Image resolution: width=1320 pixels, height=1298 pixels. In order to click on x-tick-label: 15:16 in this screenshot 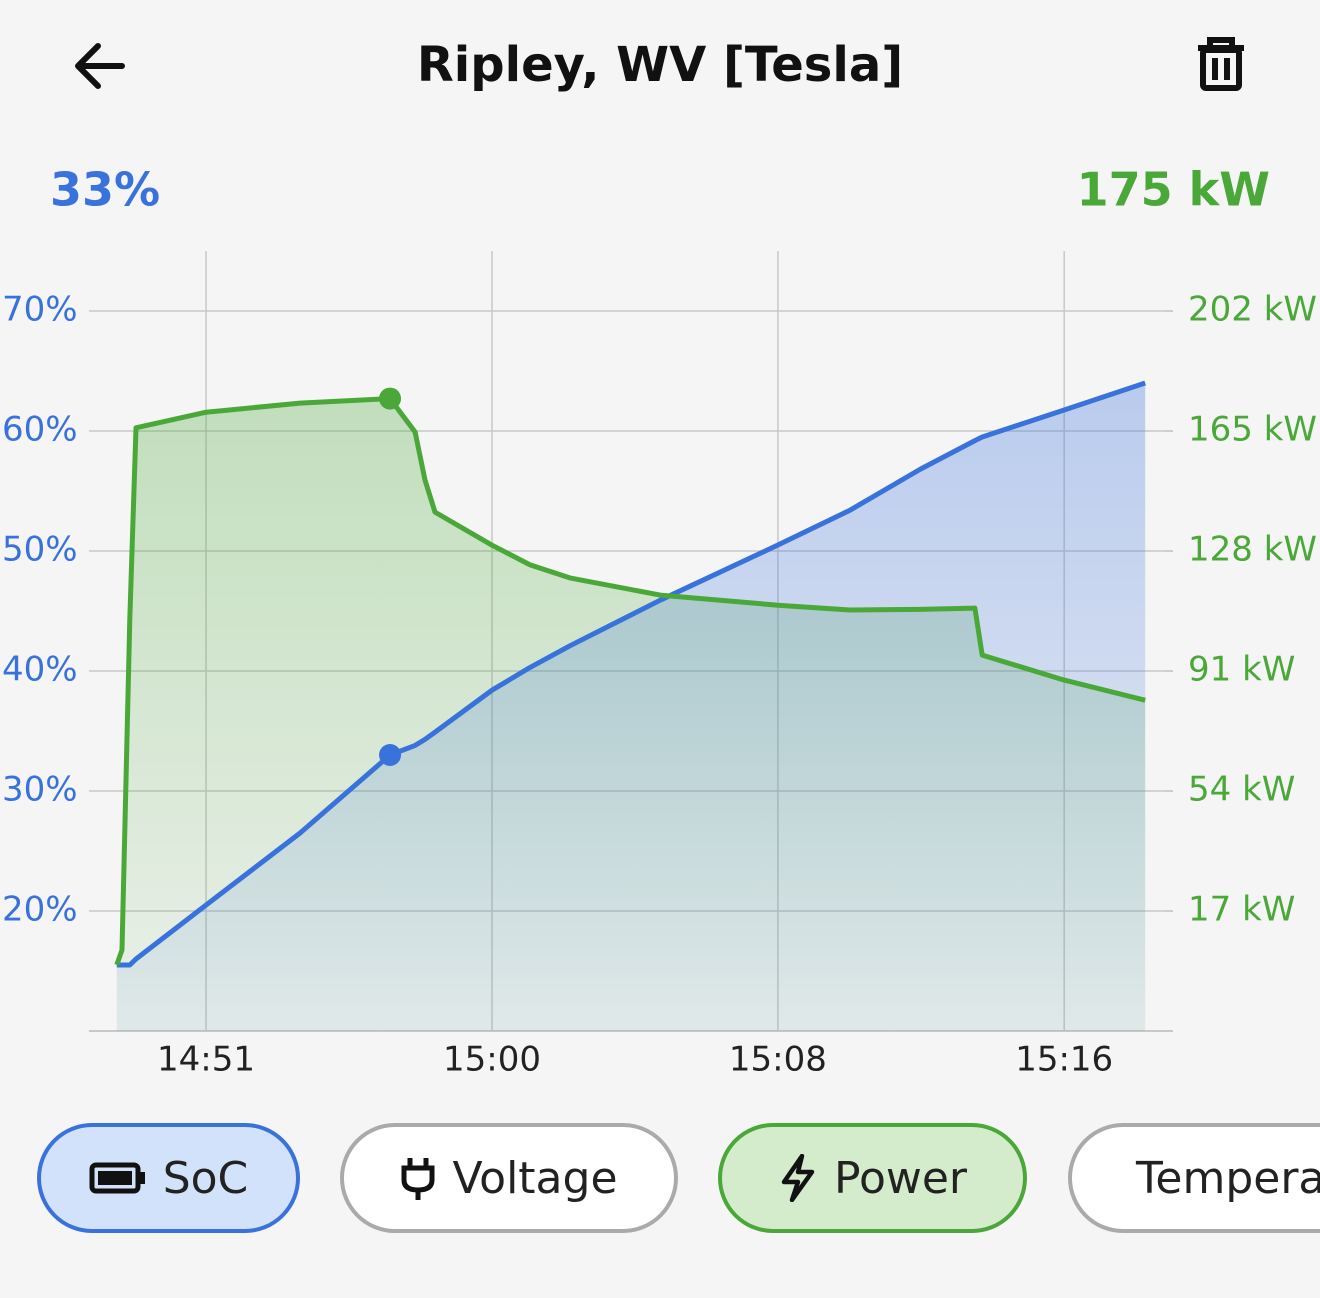, I will do `click(1064, 1060)`.